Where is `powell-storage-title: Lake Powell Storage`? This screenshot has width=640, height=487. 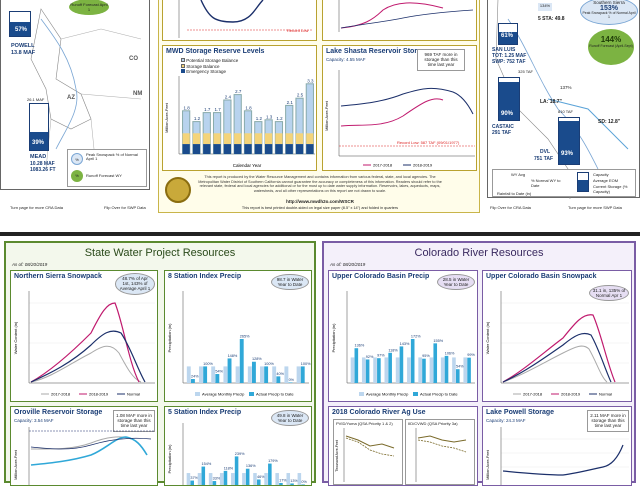 powell-storage-title: Lake Powell Storage is located at coordinates (520, 412).